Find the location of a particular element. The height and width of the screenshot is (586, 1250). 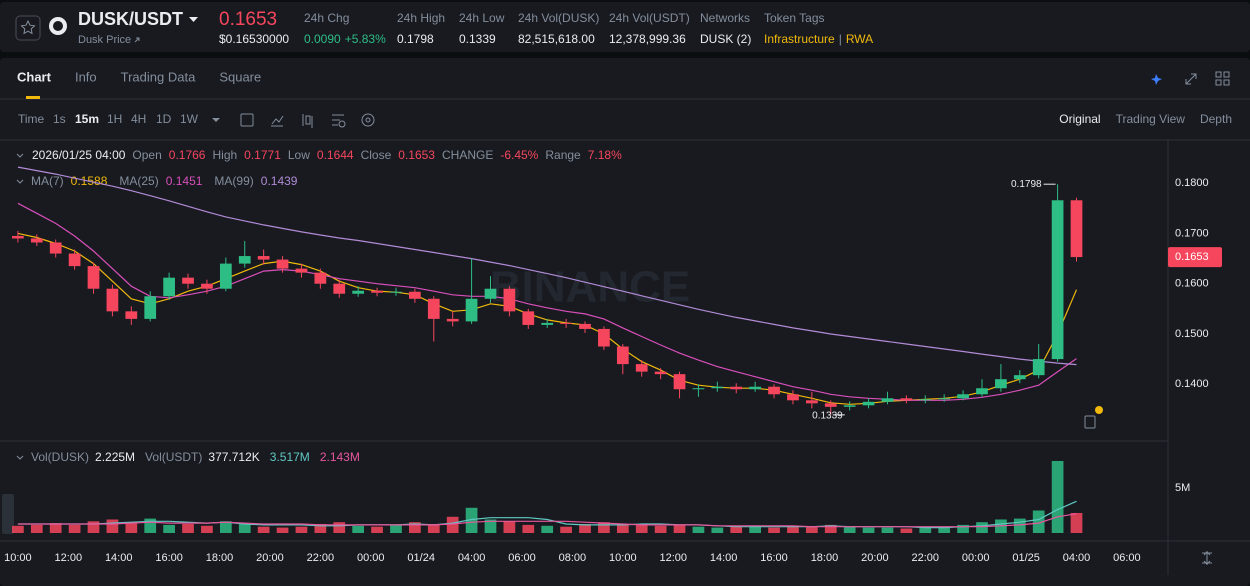

view-option: Trading View is located at coordinates (1151, 119).